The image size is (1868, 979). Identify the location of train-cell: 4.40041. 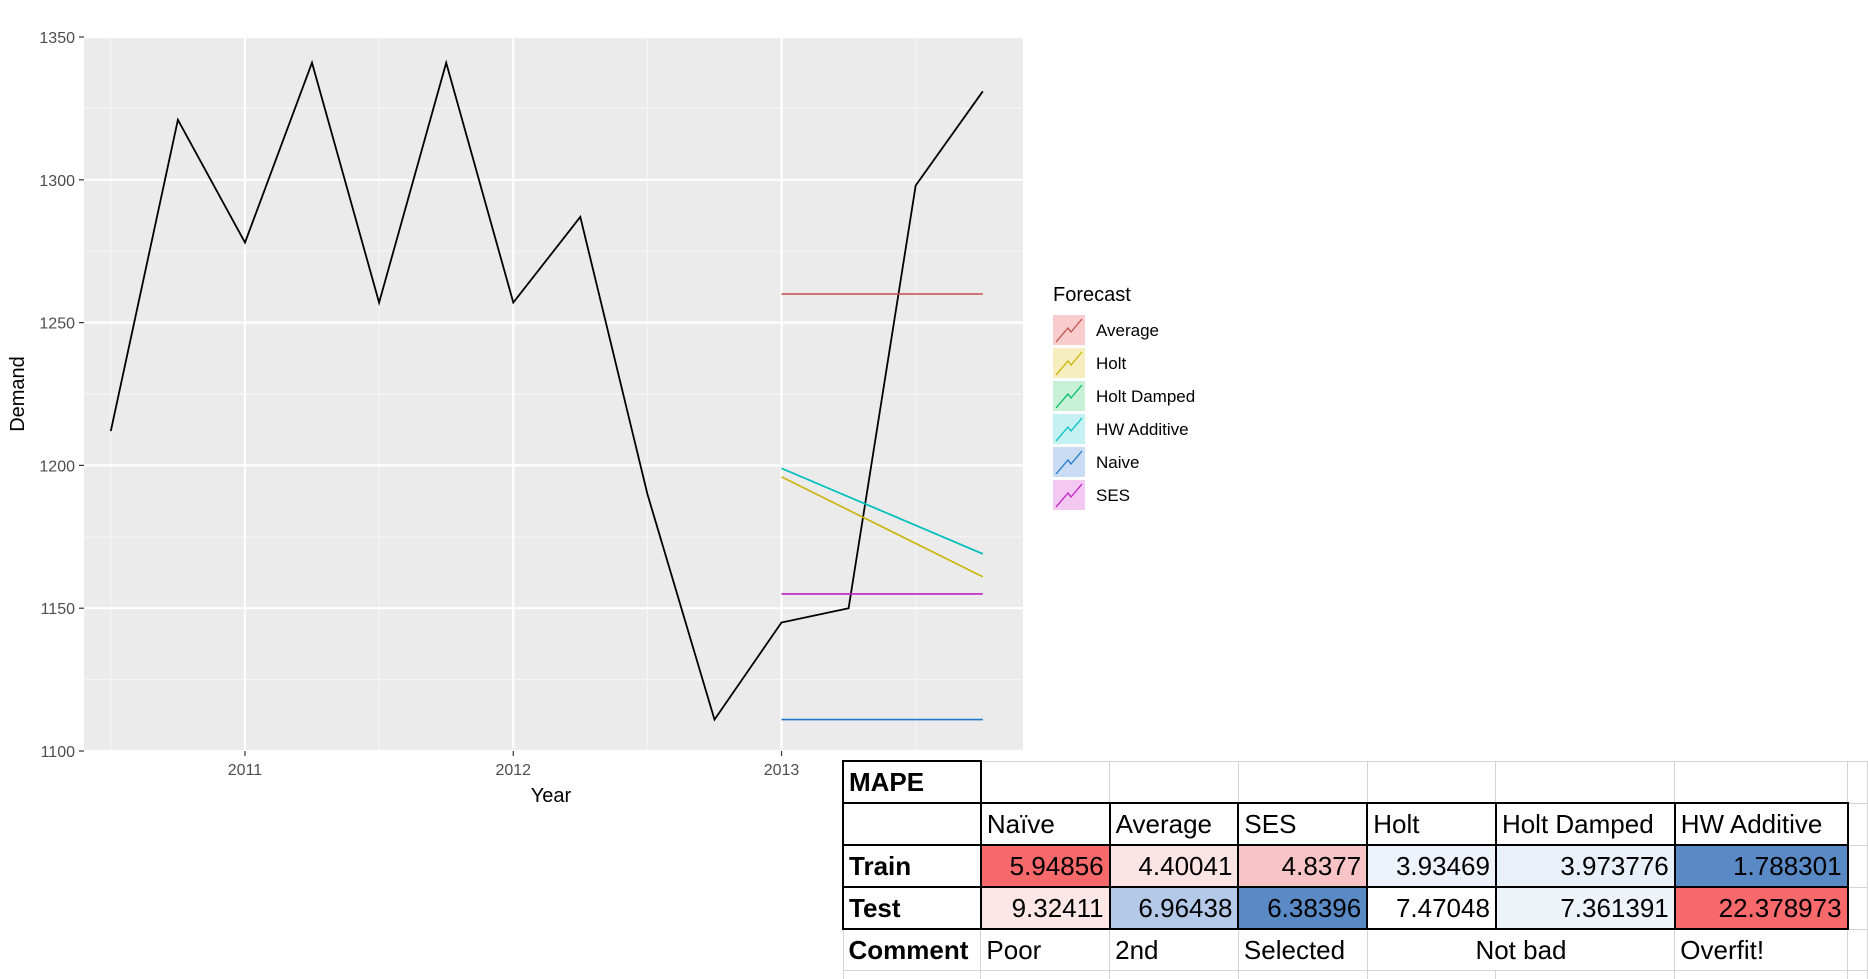
(1174, 866).